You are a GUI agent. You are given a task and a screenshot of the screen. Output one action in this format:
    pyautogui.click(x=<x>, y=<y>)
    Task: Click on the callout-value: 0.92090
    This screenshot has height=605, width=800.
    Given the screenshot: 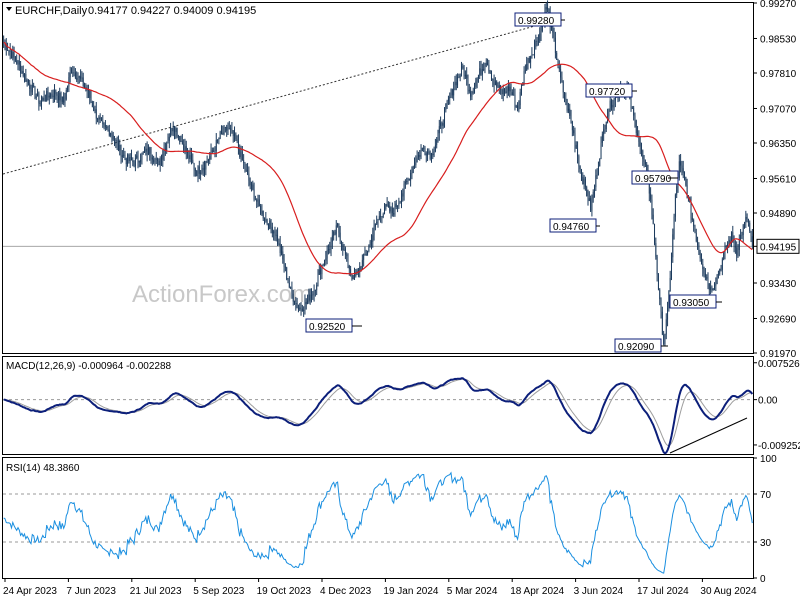 What is the action you would take?
    pyautogui.click(x=636, y=347)
    